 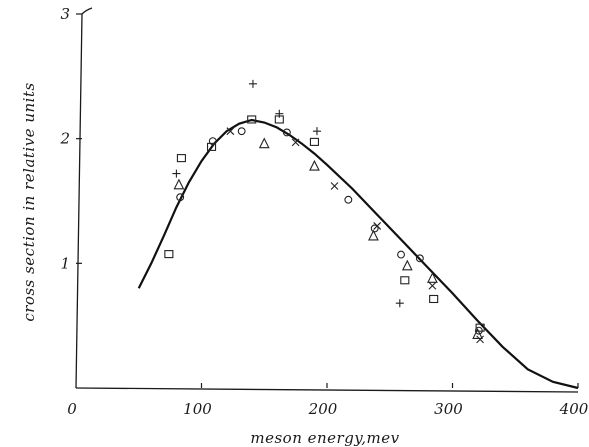 What do you see at coordinates (327, 390) in the screenshot?
I see `x-axis-line` at bounding box center [327, 390].